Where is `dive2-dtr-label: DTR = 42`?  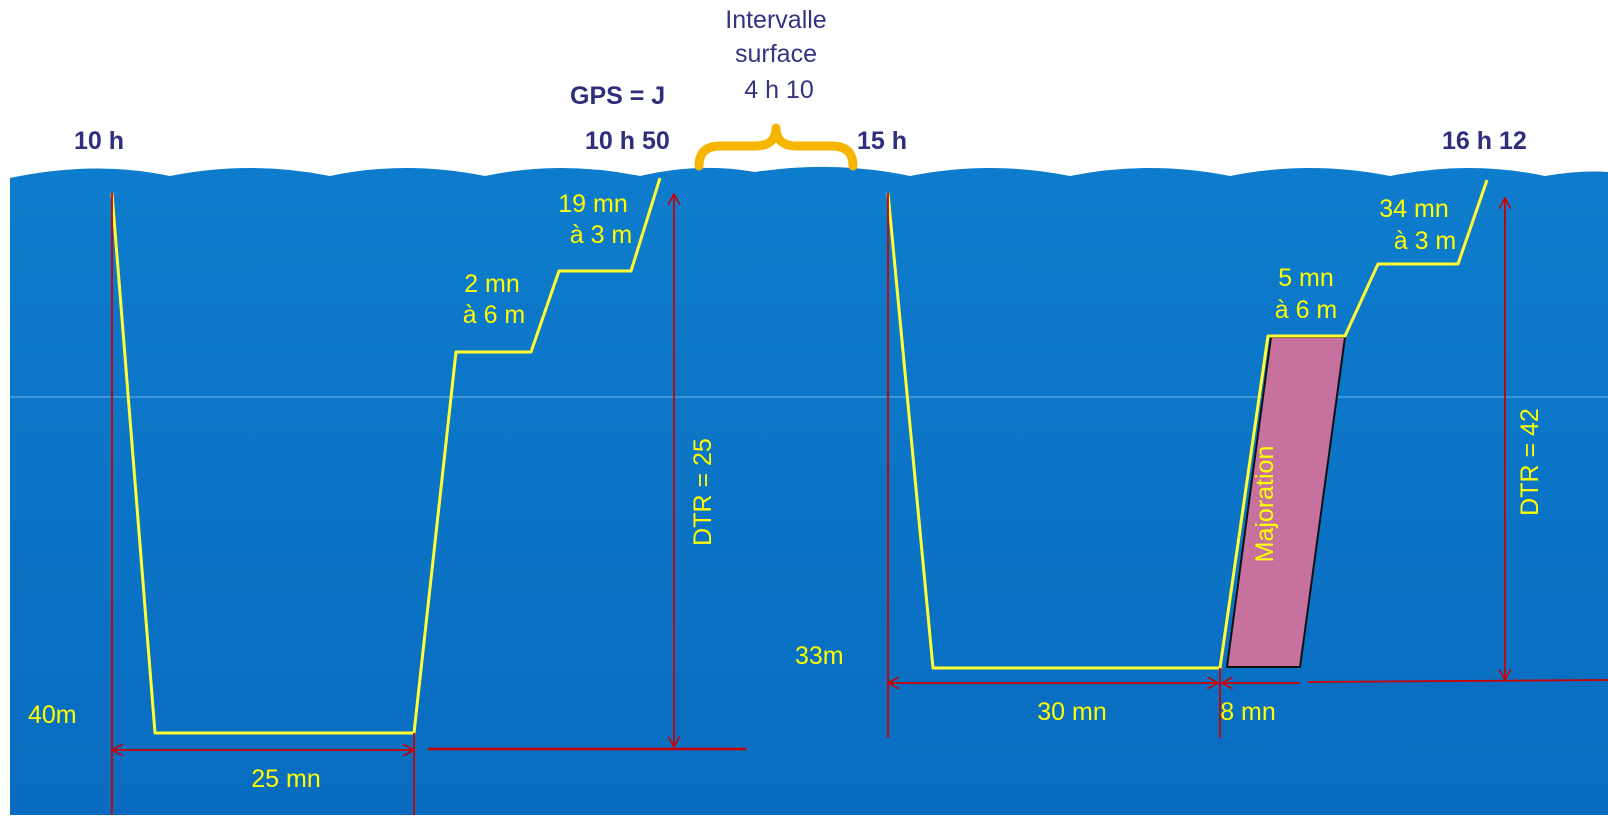 dive2-dtr-label: DTR = 42 is located at coordinates (1530, 462).